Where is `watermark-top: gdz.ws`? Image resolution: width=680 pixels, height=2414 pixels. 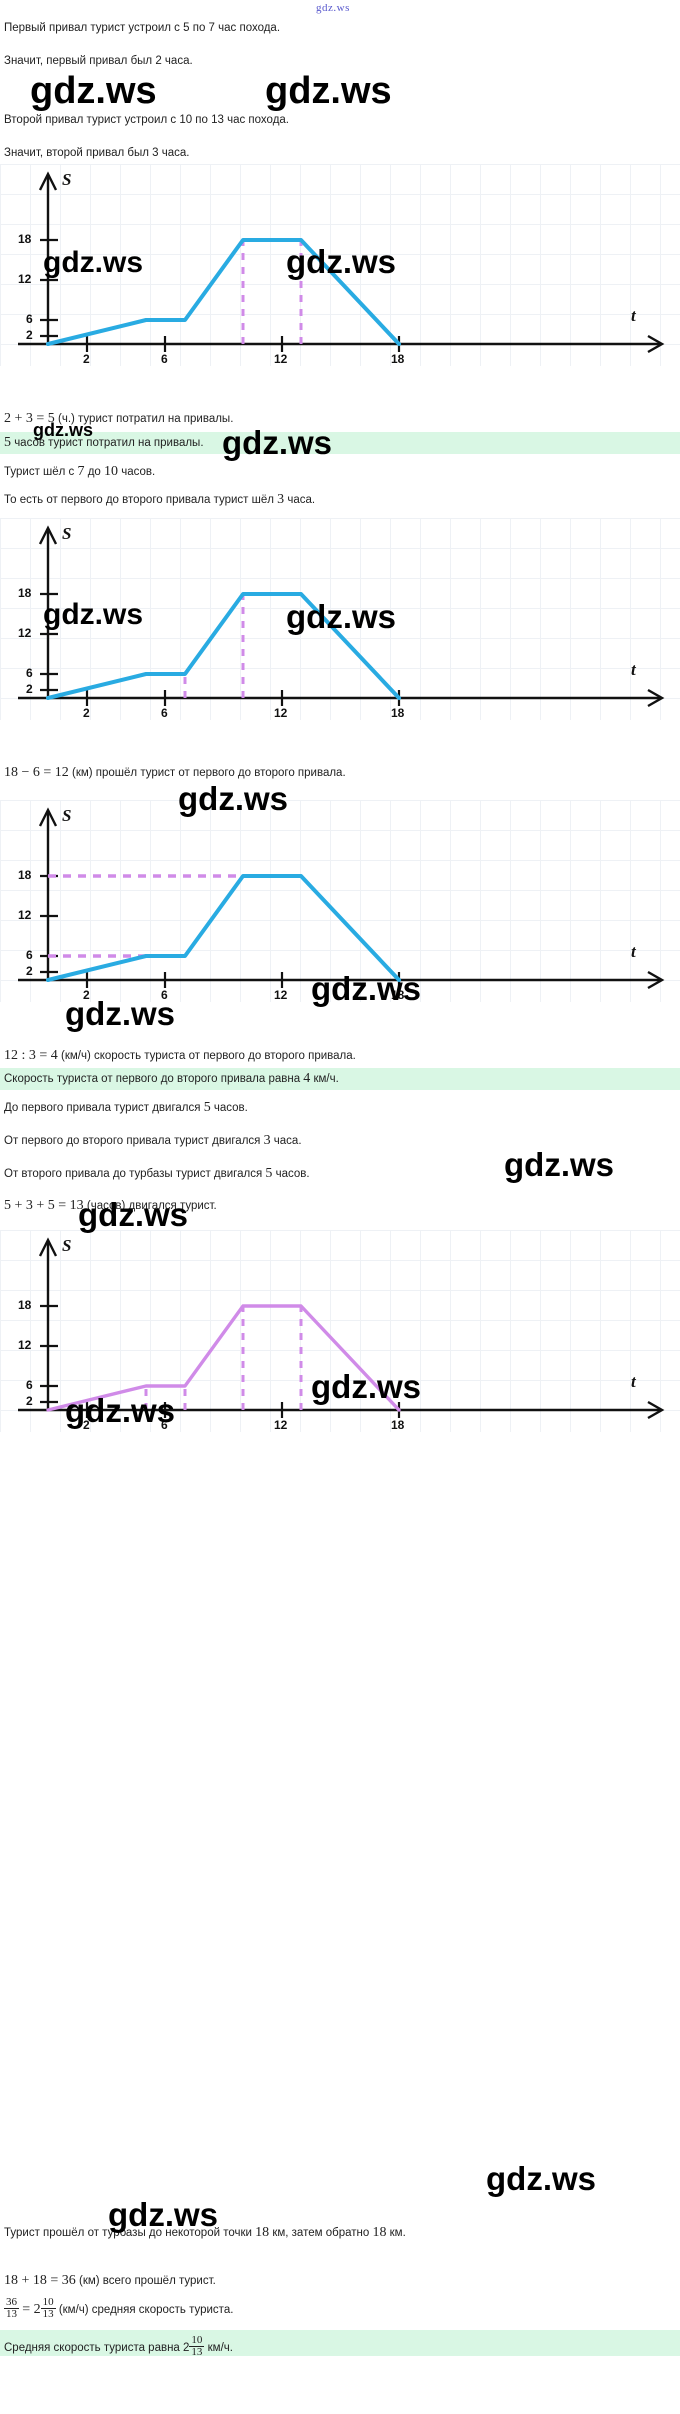
watermark-top: gdz.ws is located at coordinates (333, 8).